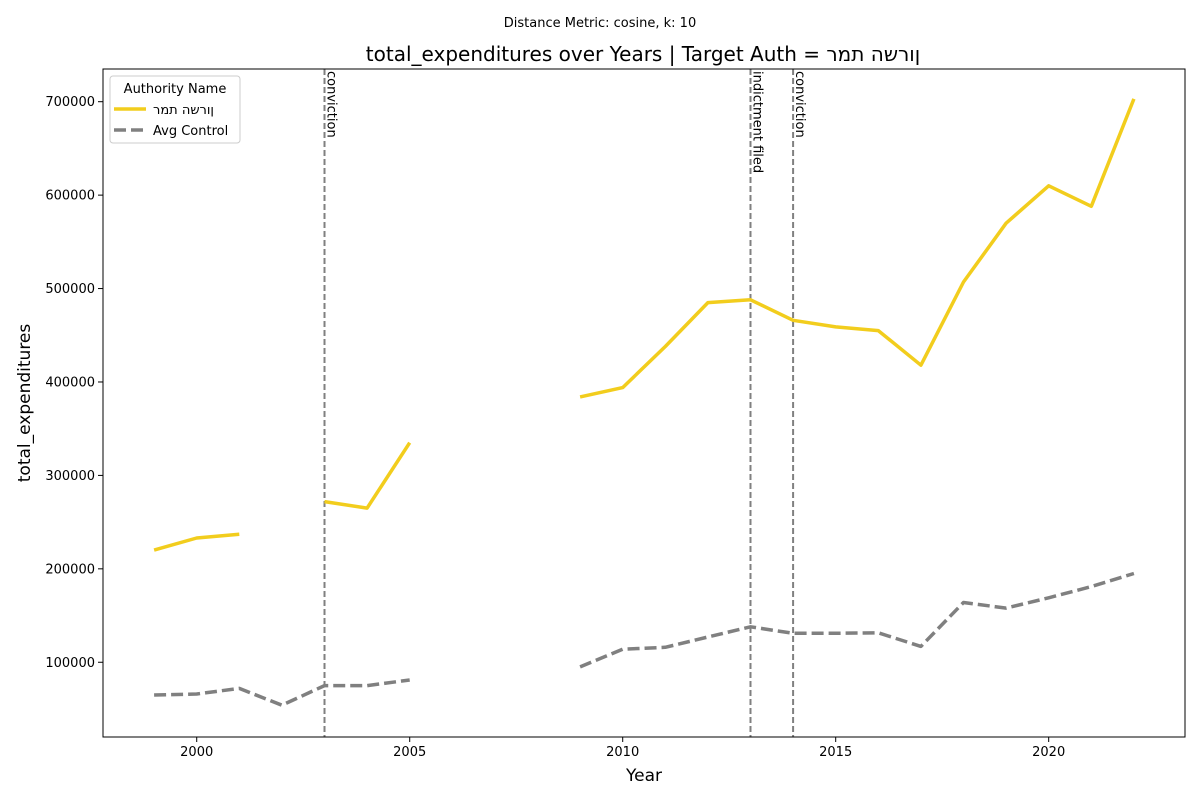 Image resolution: width=1200 pixels, height=804 pixels. I want to click on y-tick-label: 300000, so click(70, 476).